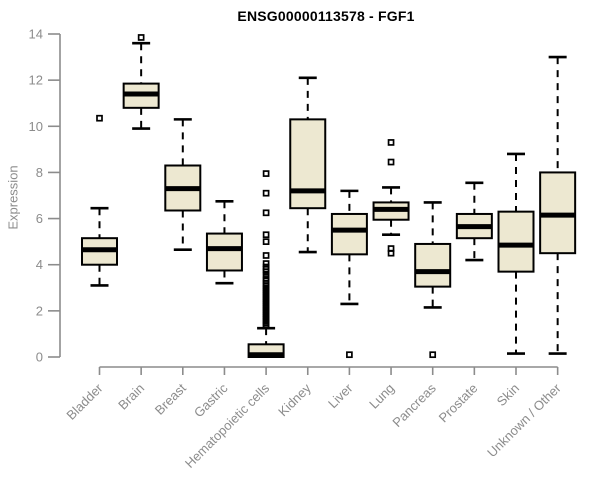 The height and width of the screenshot is (500, 600). What do you see at coordinates (36, 126) in the screenshot?
I see `y-tick-label: 10` at bounding box center [36, 126].